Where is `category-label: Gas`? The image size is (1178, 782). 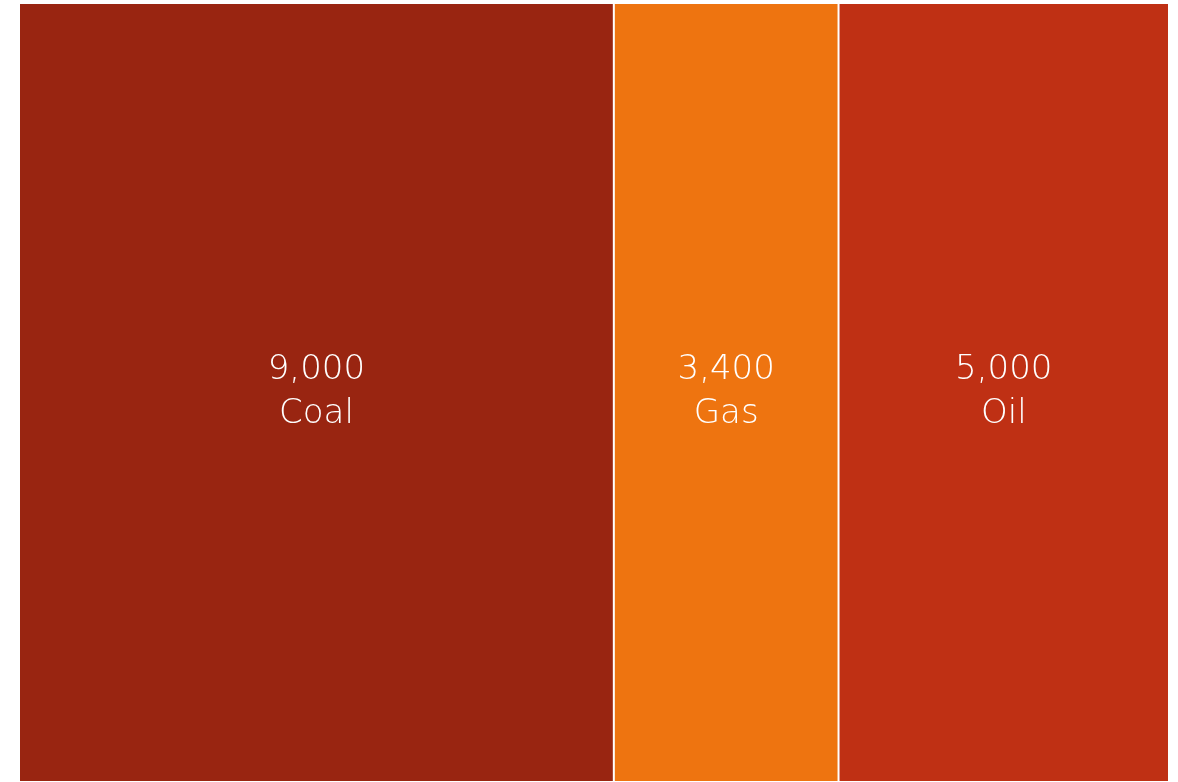 category-label: Gas is located at coordinates (726, 411).